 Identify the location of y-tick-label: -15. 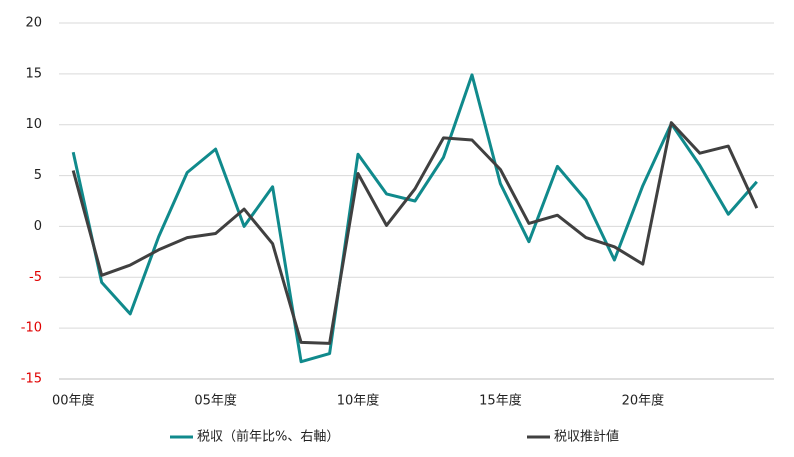
(31, 379).